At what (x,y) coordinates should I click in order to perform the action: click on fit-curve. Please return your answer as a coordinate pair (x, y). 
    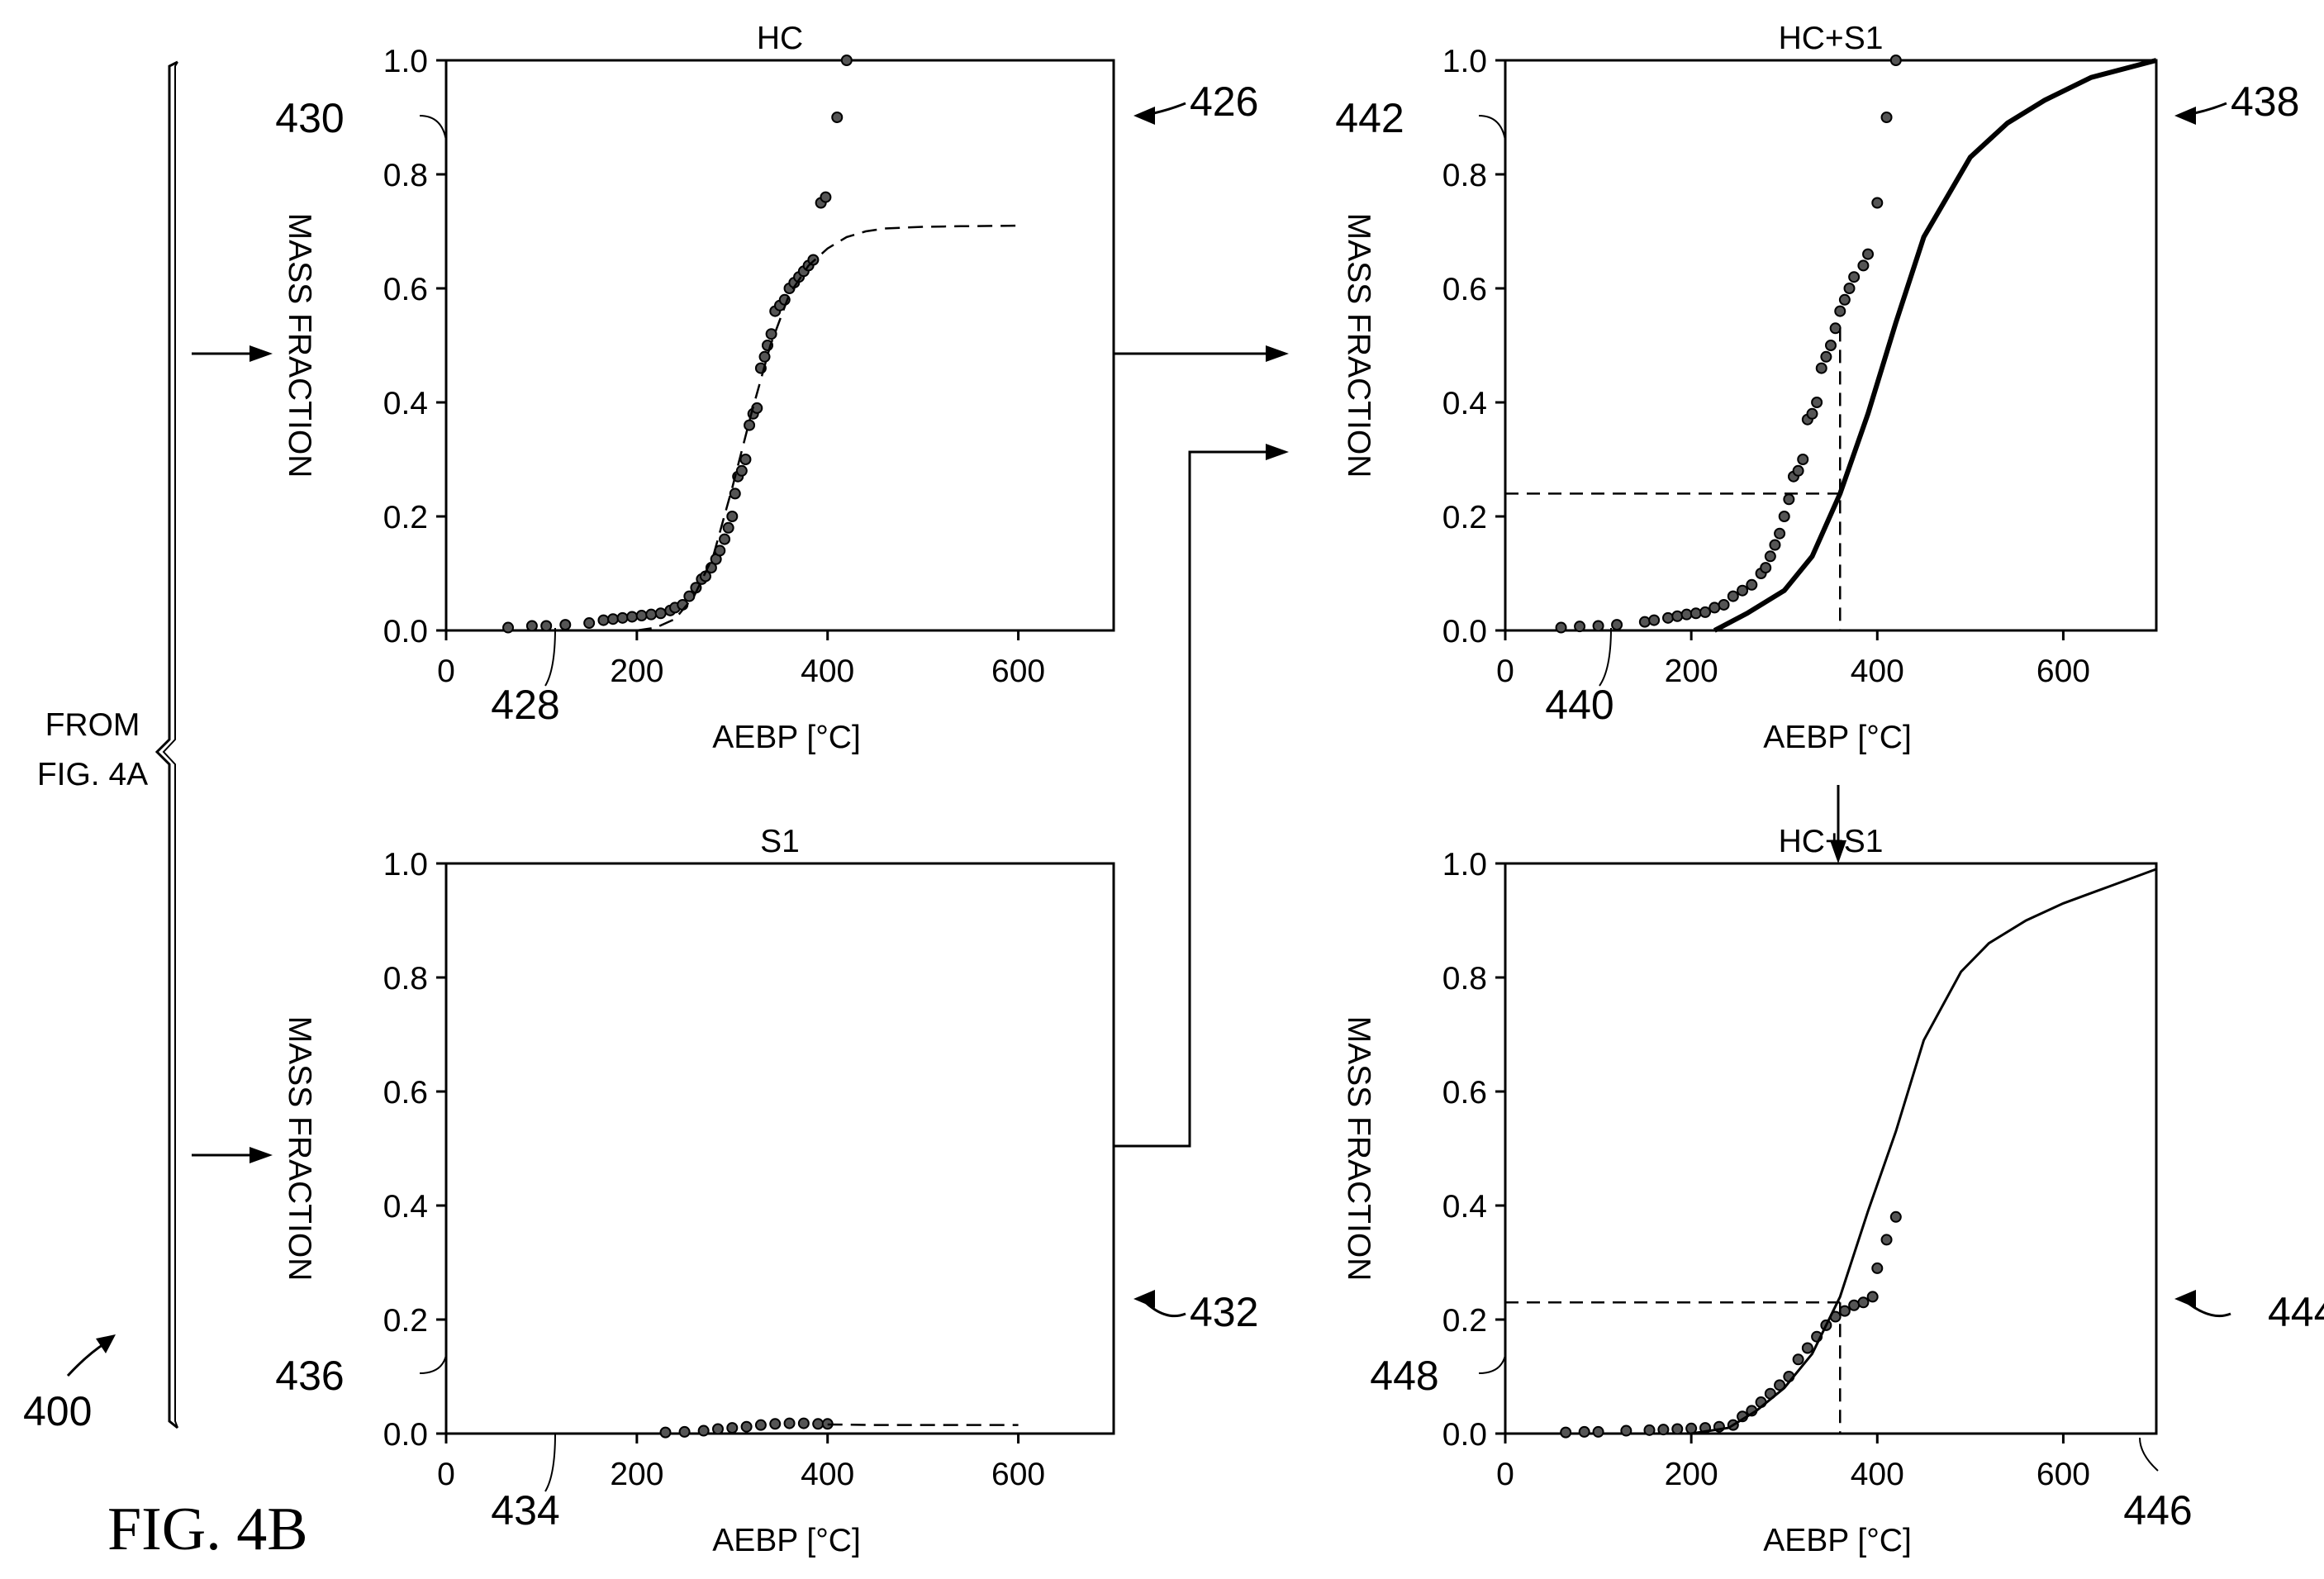
    Looking at the image, I should click on (1924, 1151).